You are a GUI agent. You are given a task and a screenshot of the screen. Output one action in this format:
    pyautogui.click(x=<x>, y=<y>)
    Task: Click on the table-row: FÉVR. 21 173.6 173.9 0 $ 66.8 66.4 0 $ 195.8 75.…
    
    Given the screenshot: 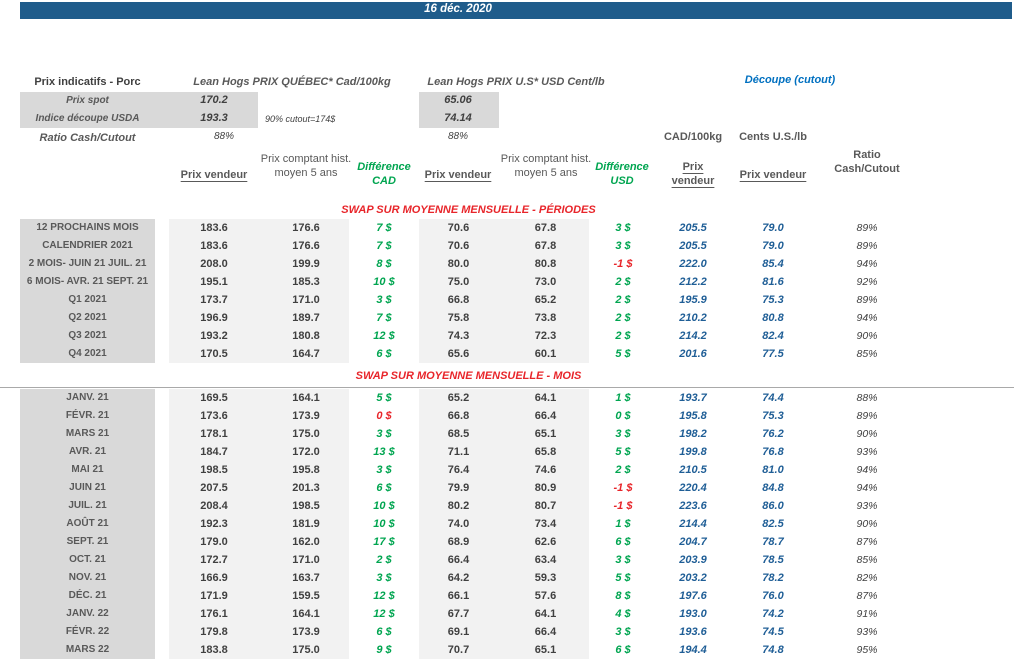 What is the action you would take?
    pyautogui.click(x=468, y=416)
    